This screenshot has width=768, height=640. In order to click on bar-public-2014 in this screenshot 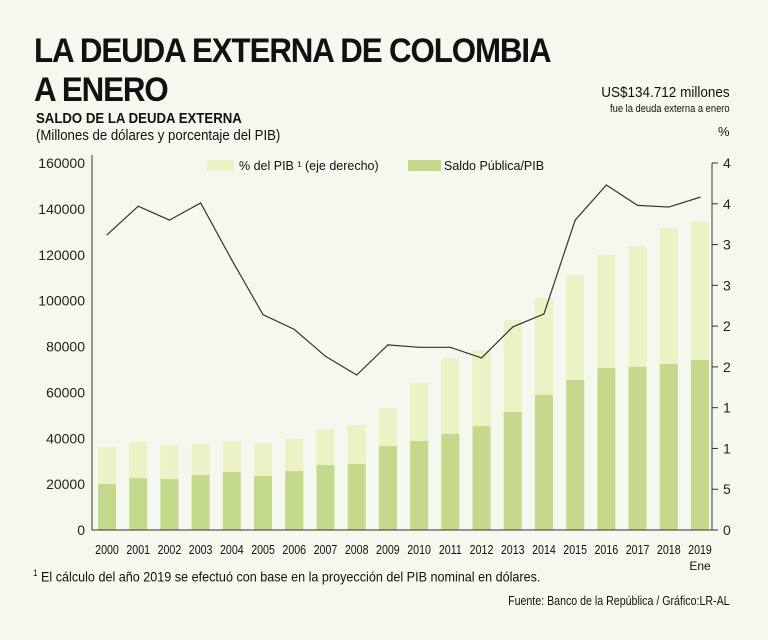, I will do `click(543, 462)`.